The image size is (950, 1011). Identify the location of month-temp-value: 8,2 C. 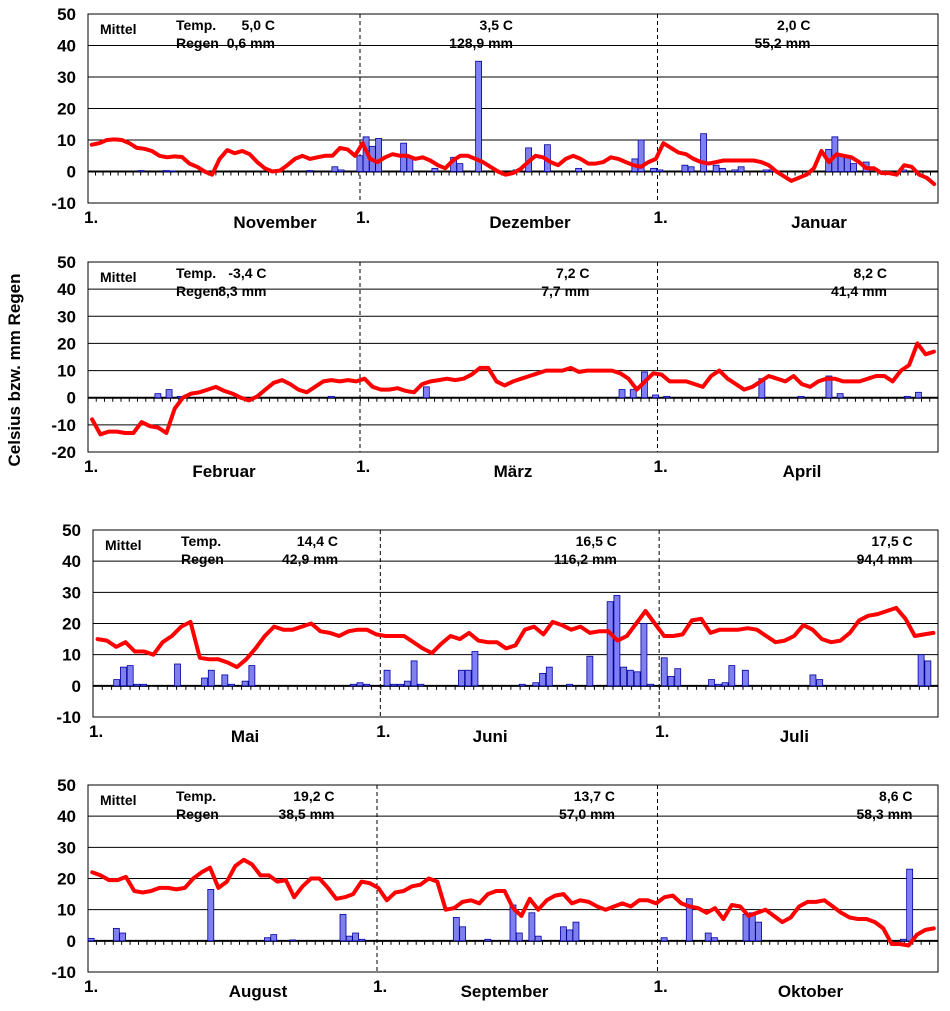
(870, 273).